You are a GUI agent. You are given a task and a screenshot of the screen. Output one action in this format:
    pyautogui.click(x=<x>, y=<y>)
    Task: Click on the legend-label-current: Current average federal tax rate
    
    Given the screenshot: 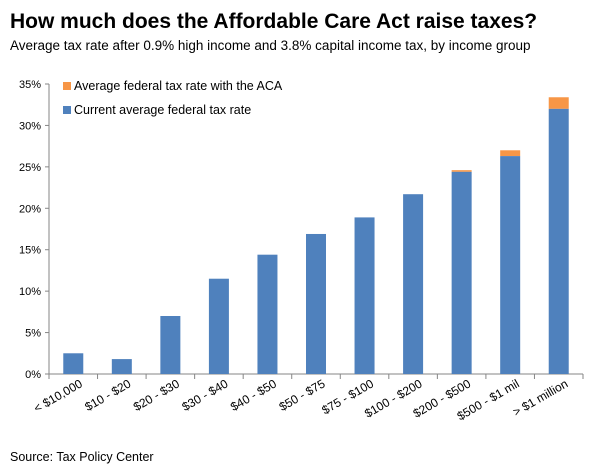 What is the action you would take?
    pyautogui.click(x=162, y=110)
    